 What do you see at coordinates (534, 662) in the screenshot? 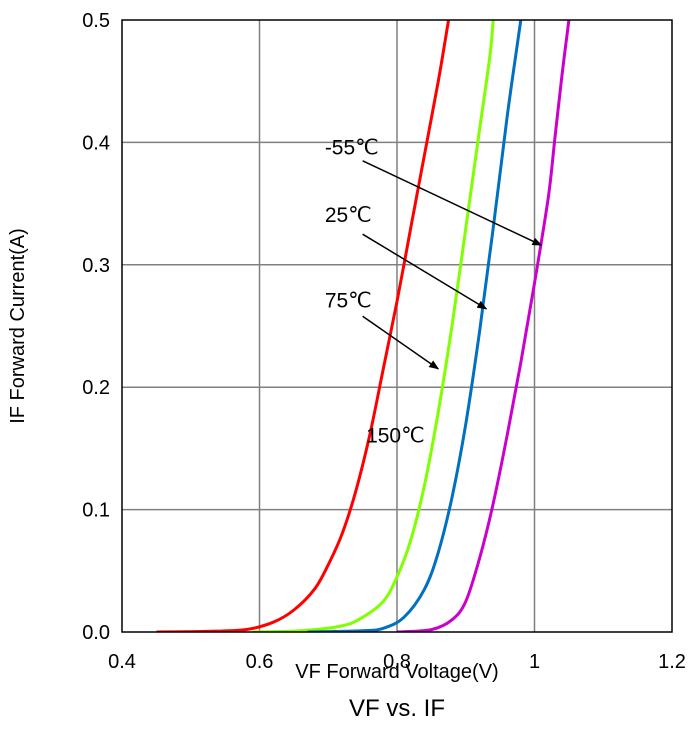
I see `x-tick-label: 1` at bounding box center [534, 662].